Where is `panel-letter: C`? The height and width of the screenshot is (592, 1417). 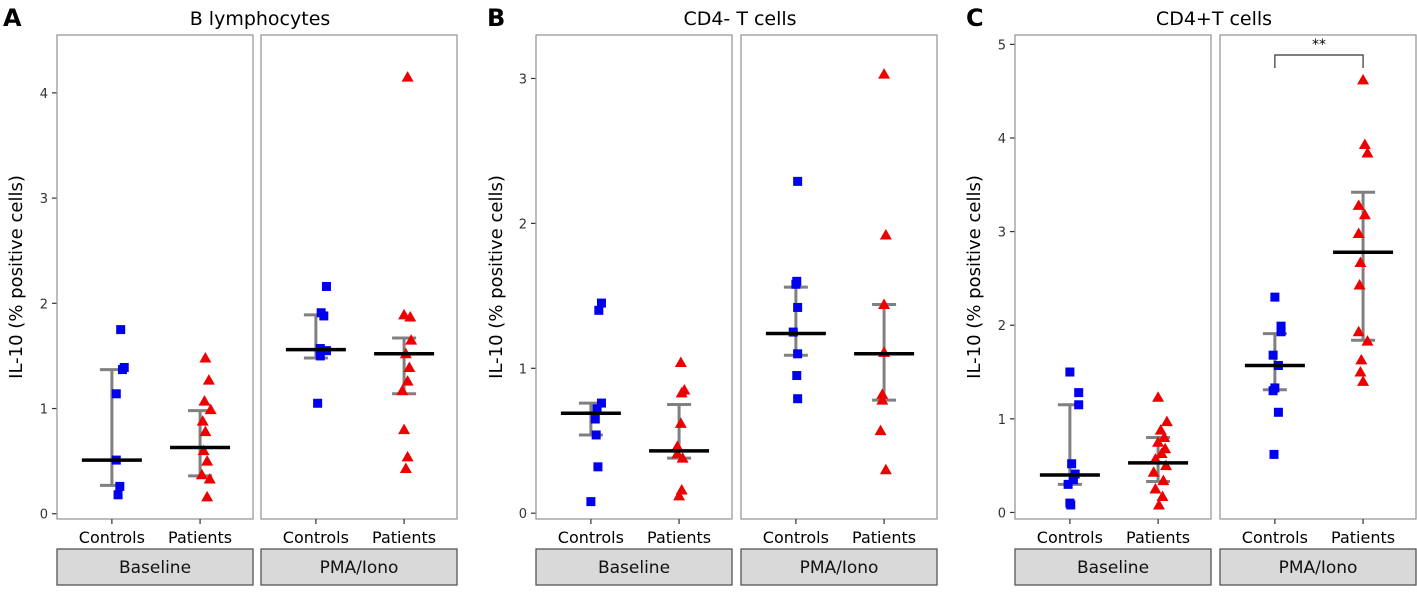 panel-letter: C is located at coordinates (975, 18).